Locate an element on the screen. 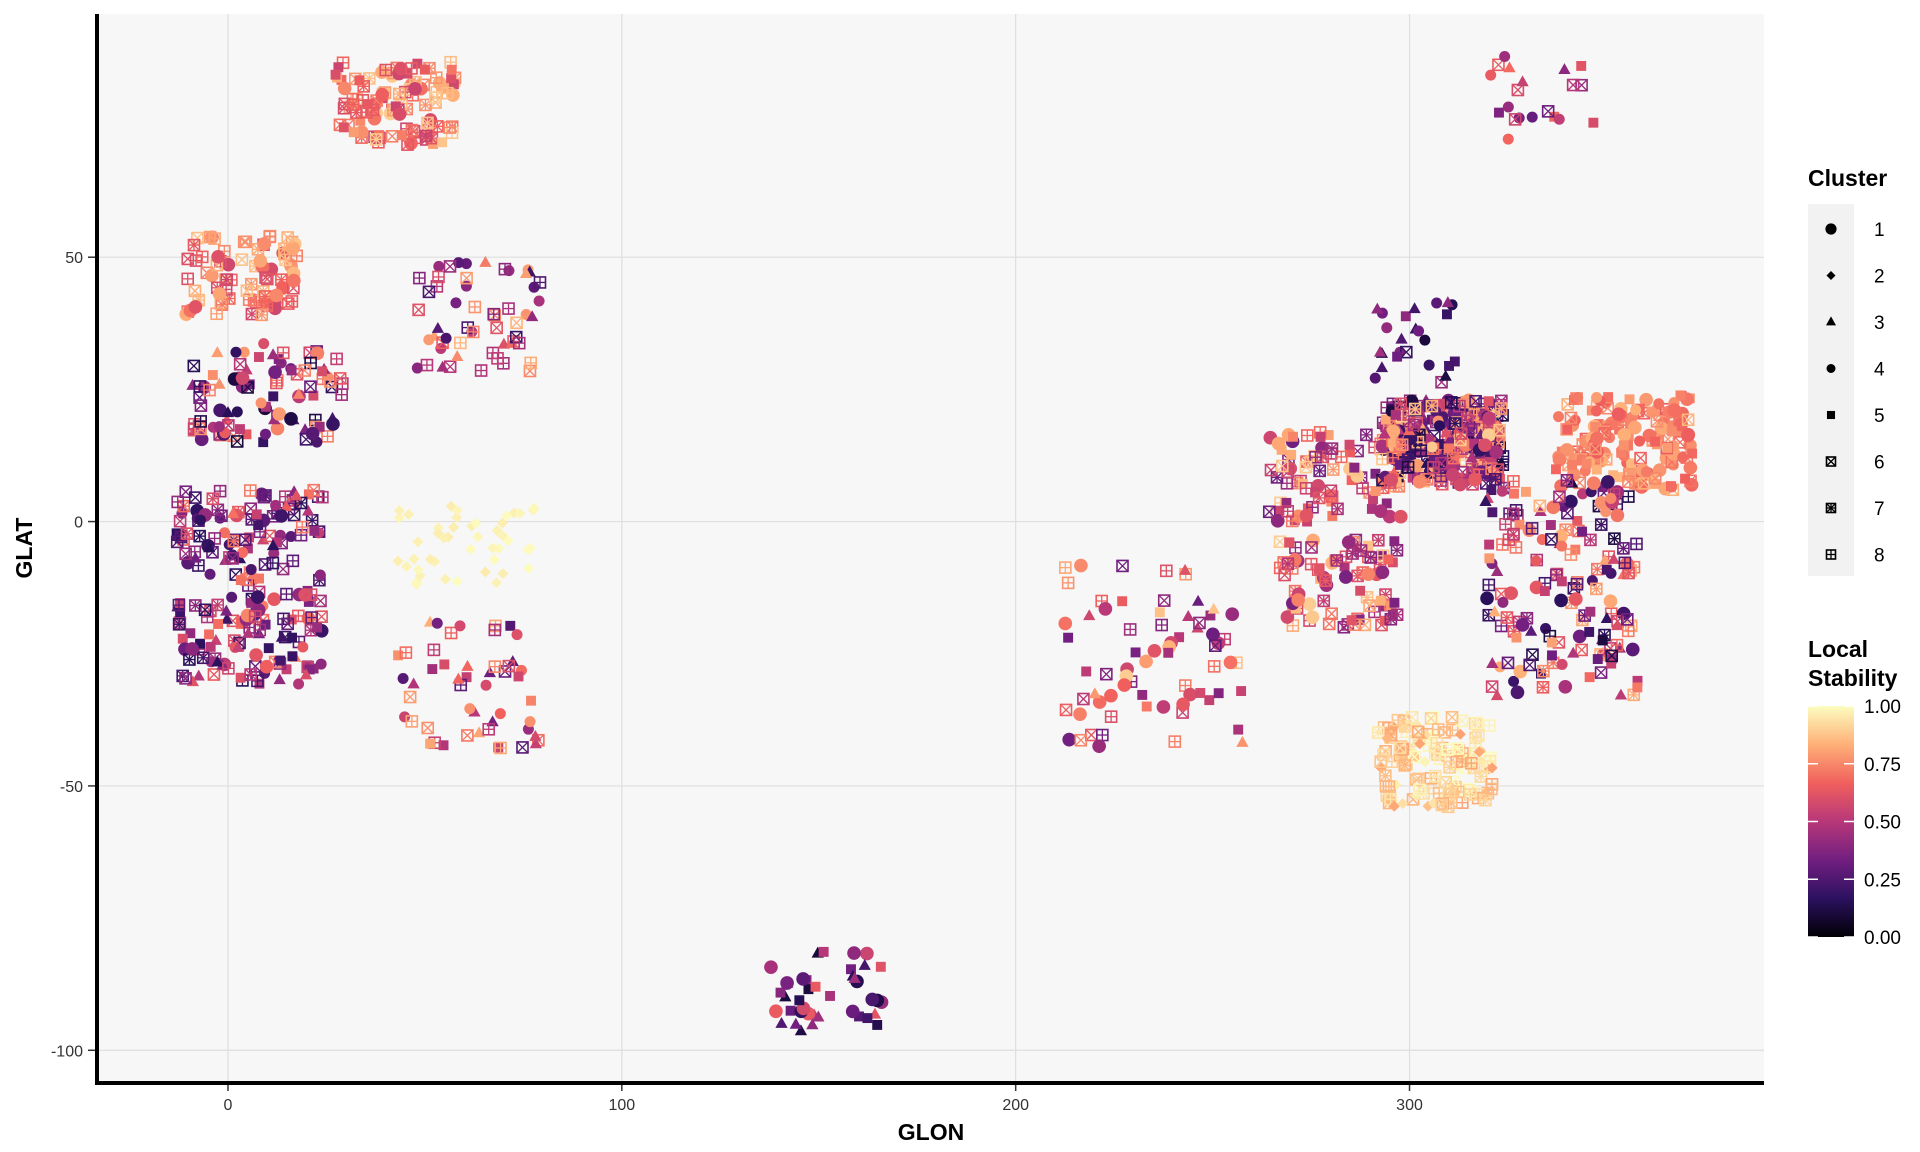 The image size is (1920, 1152). stability-legend-title-line2: Stability is located at coordinates (1853, 678).